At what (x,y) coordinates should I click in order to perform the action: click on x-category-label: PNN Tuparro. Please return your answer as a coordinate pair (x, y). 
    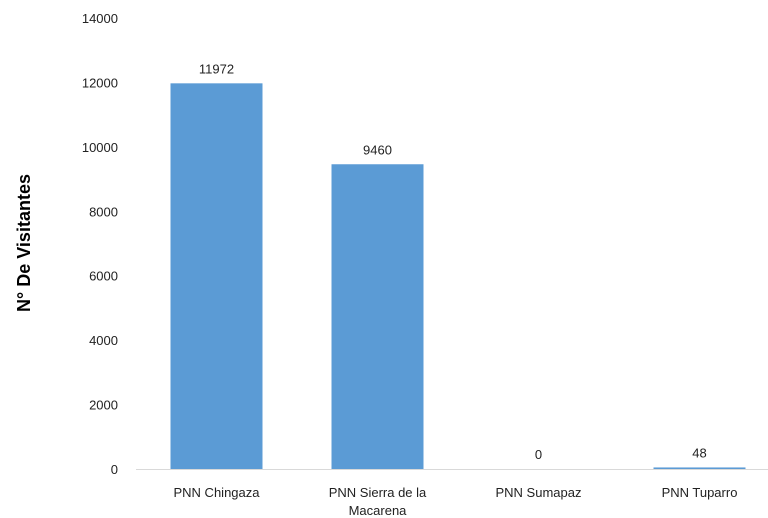
    Looking at the image, I should click on (700, 492).